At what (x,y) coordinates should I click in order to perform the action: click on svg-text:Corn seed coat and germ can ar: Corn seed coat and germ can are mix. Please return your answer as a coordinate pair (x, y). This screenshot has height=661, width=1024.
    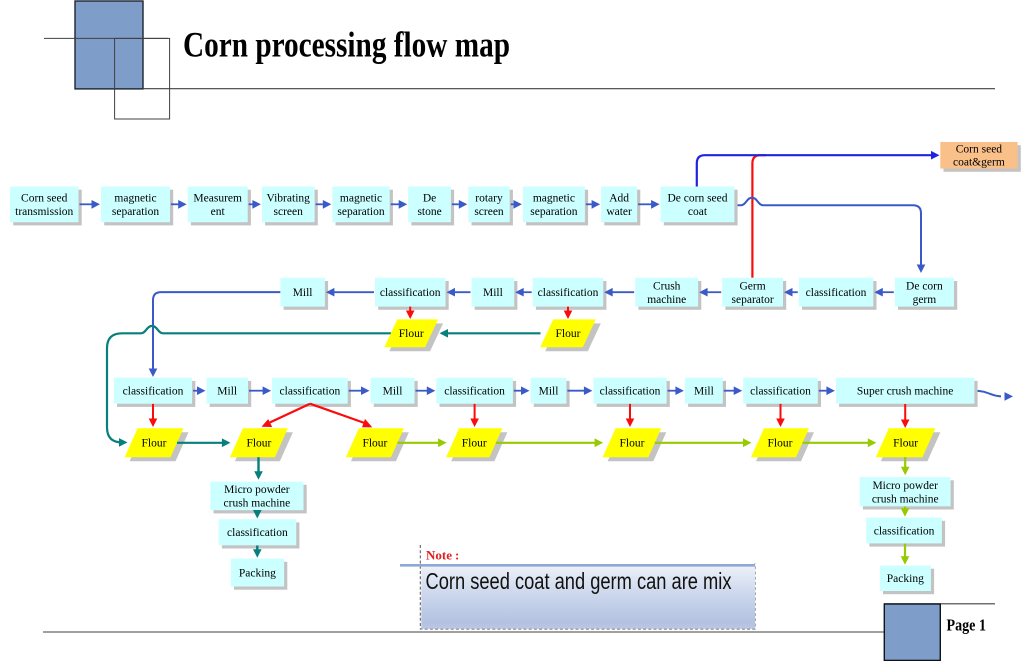
    Looking at the image, I should click on (579, 581).